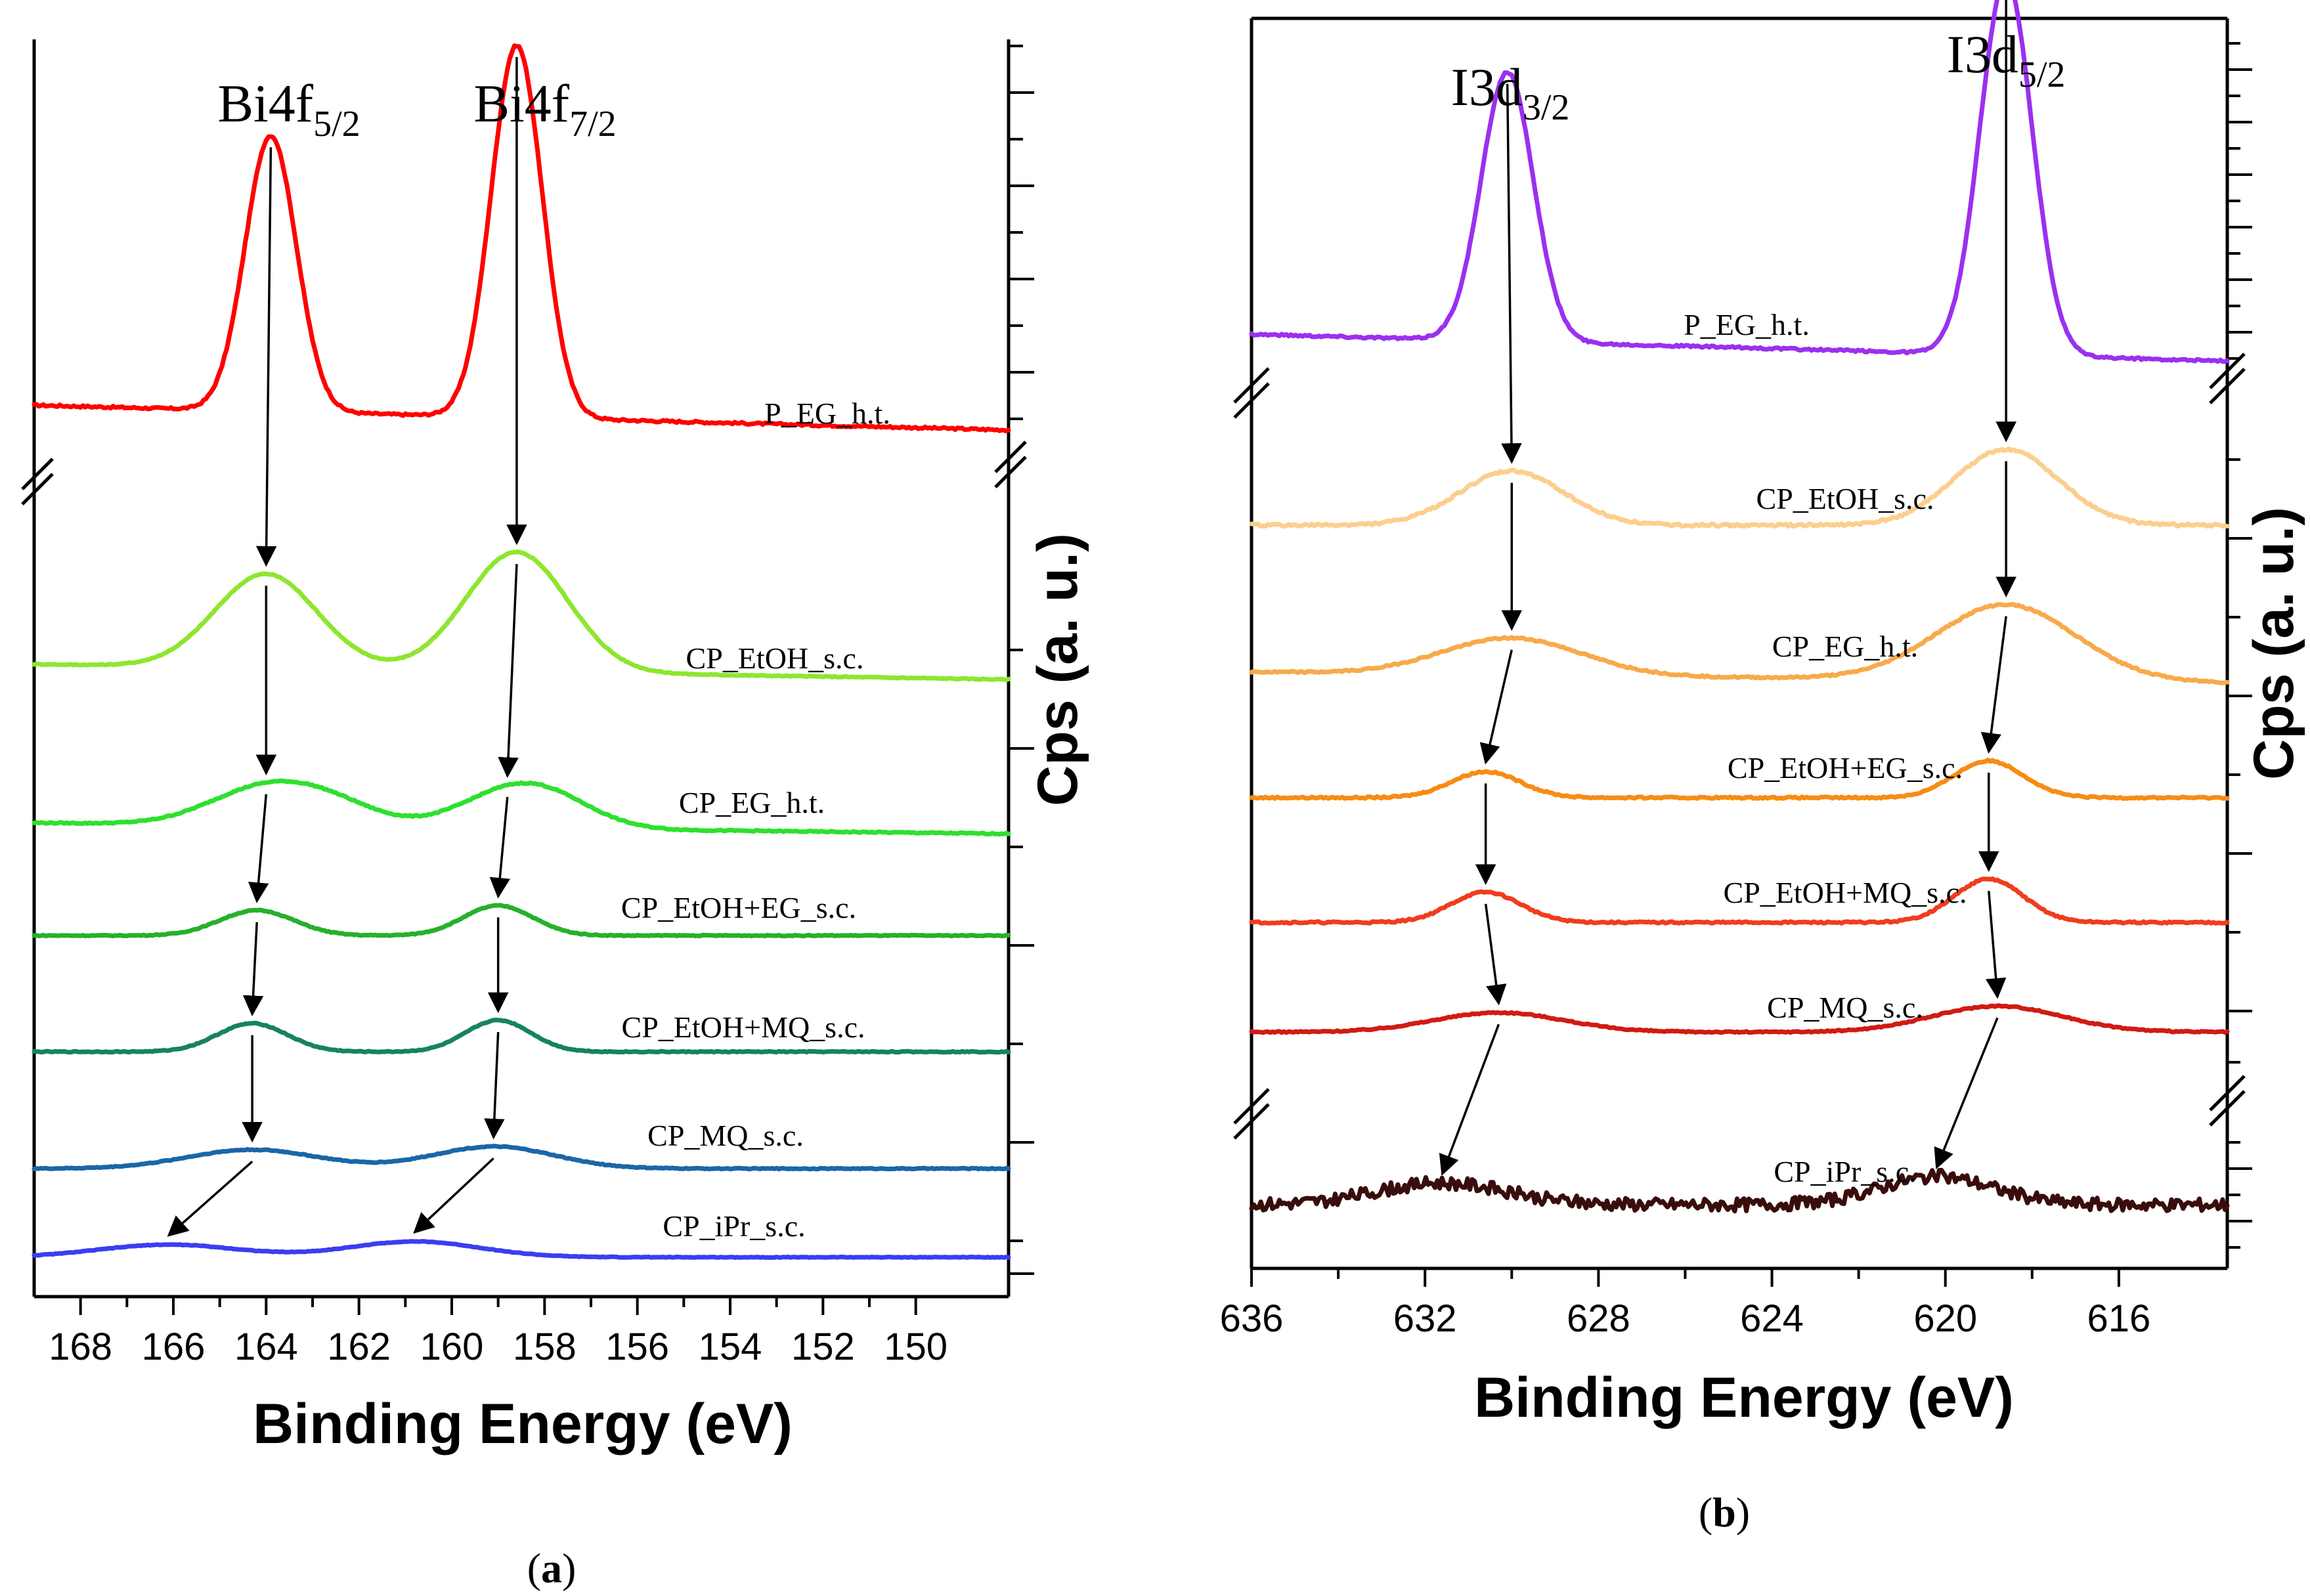  What do you see at coordinates (452, 1347) in the screenshot?
I see `x-tick-label: 160` at bounding box center [452, 1347].